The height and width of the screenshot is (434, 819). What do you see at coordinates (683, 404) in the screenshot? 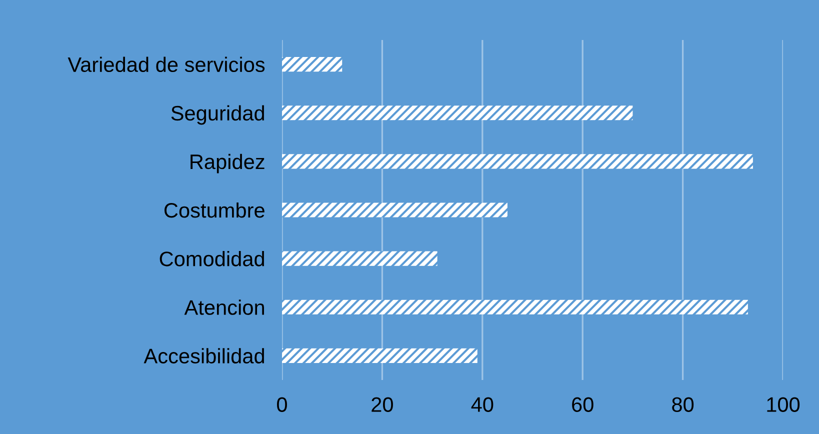
I see `x-tick-label: 80` at bounding box center [683, 404].